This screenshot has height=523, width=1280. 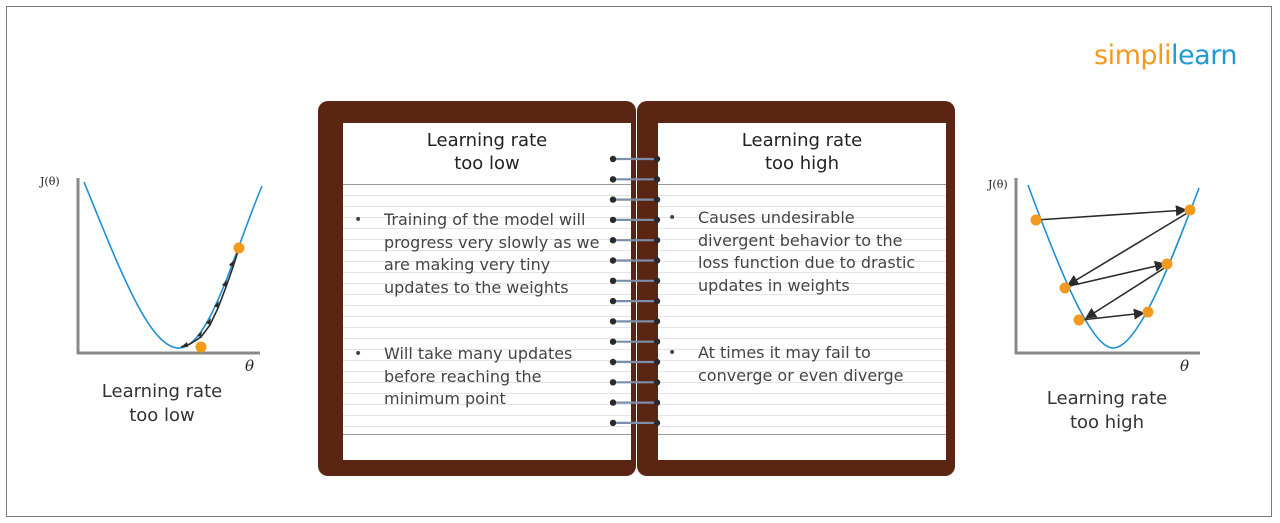 I want to click on simplilearn-logo: simplilearn, so click(x=1165, y=55).